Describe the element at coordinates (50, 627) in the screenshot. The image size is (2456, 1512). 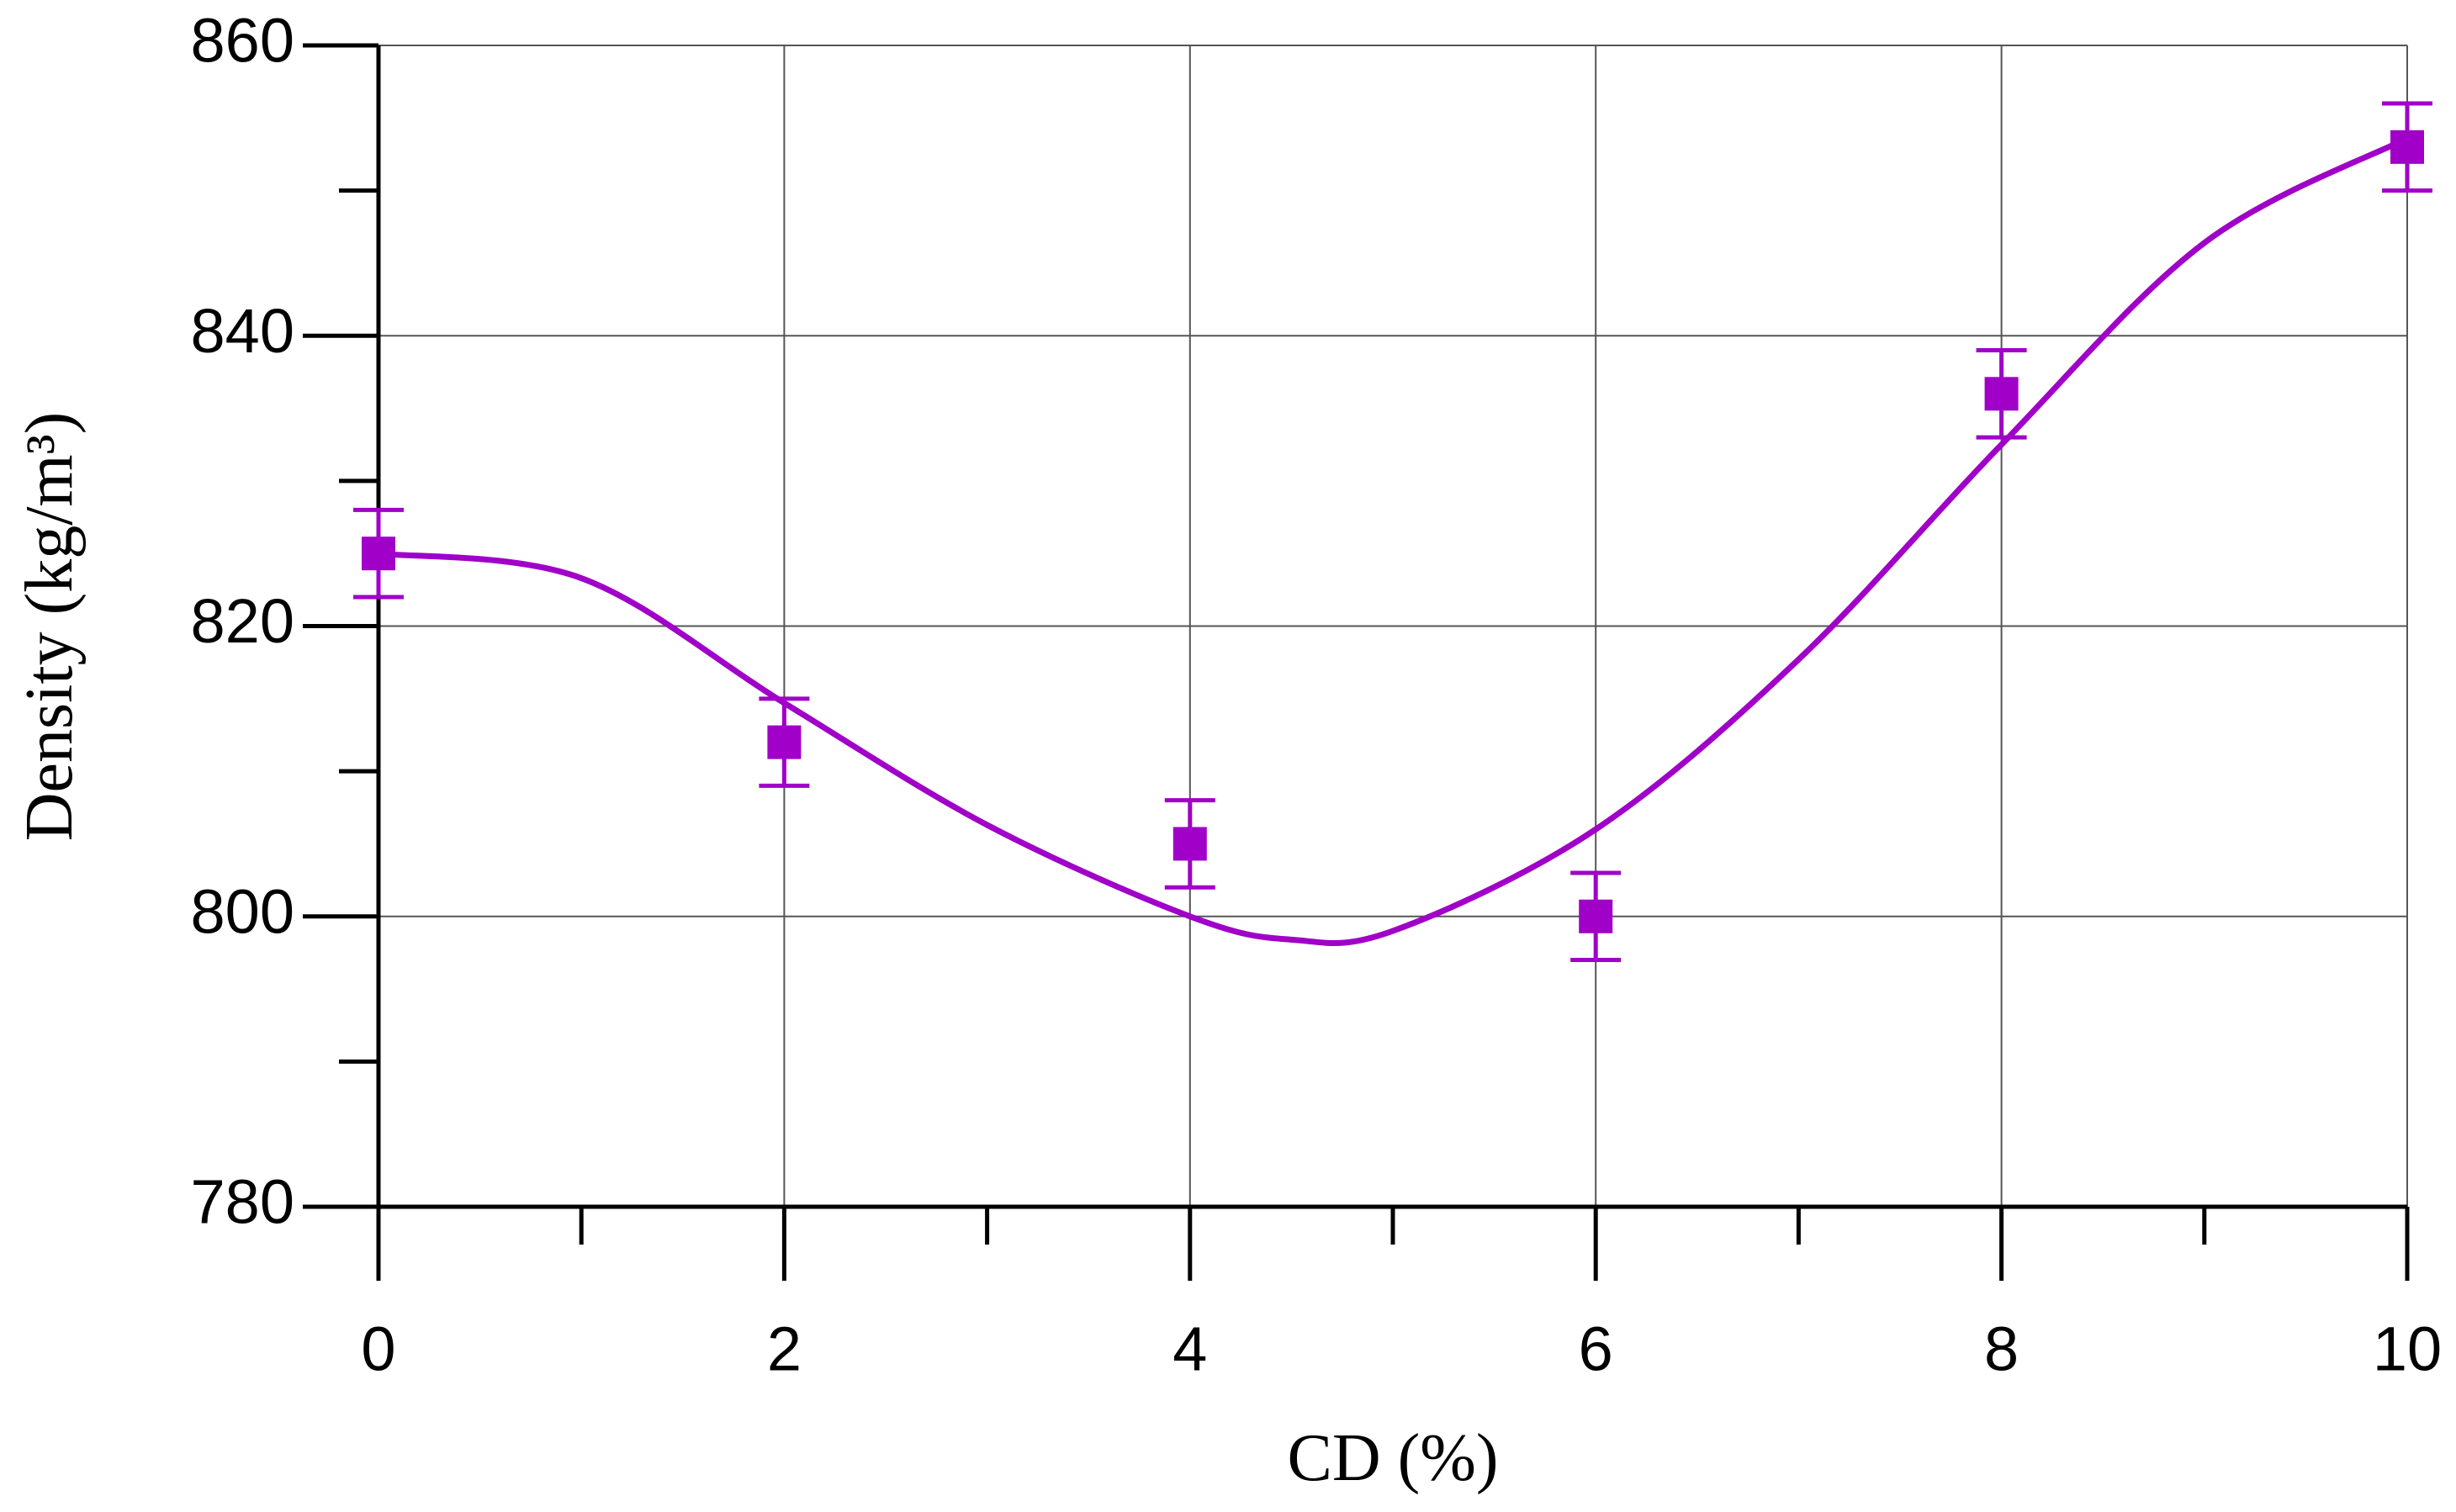
I see `y-axis-title: Density (kg/m³)` at that location.